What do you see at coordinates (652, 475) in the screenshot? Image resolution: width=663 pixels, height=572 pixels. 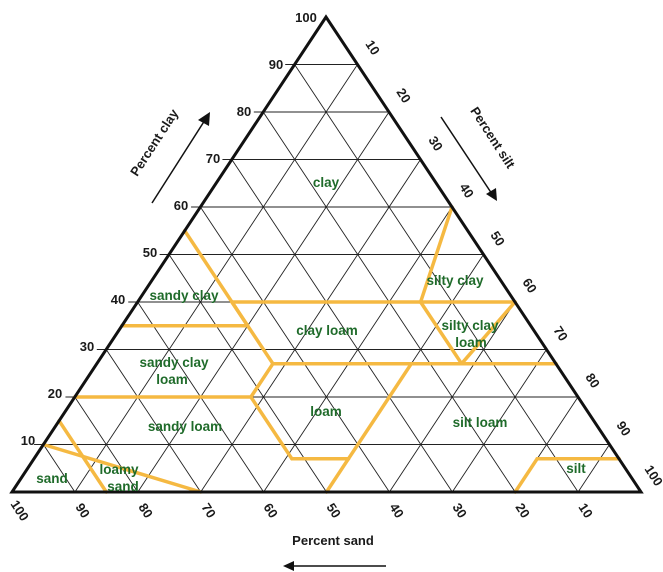 I see `silt-tick-100: 100` at bounding box center [652, 475].